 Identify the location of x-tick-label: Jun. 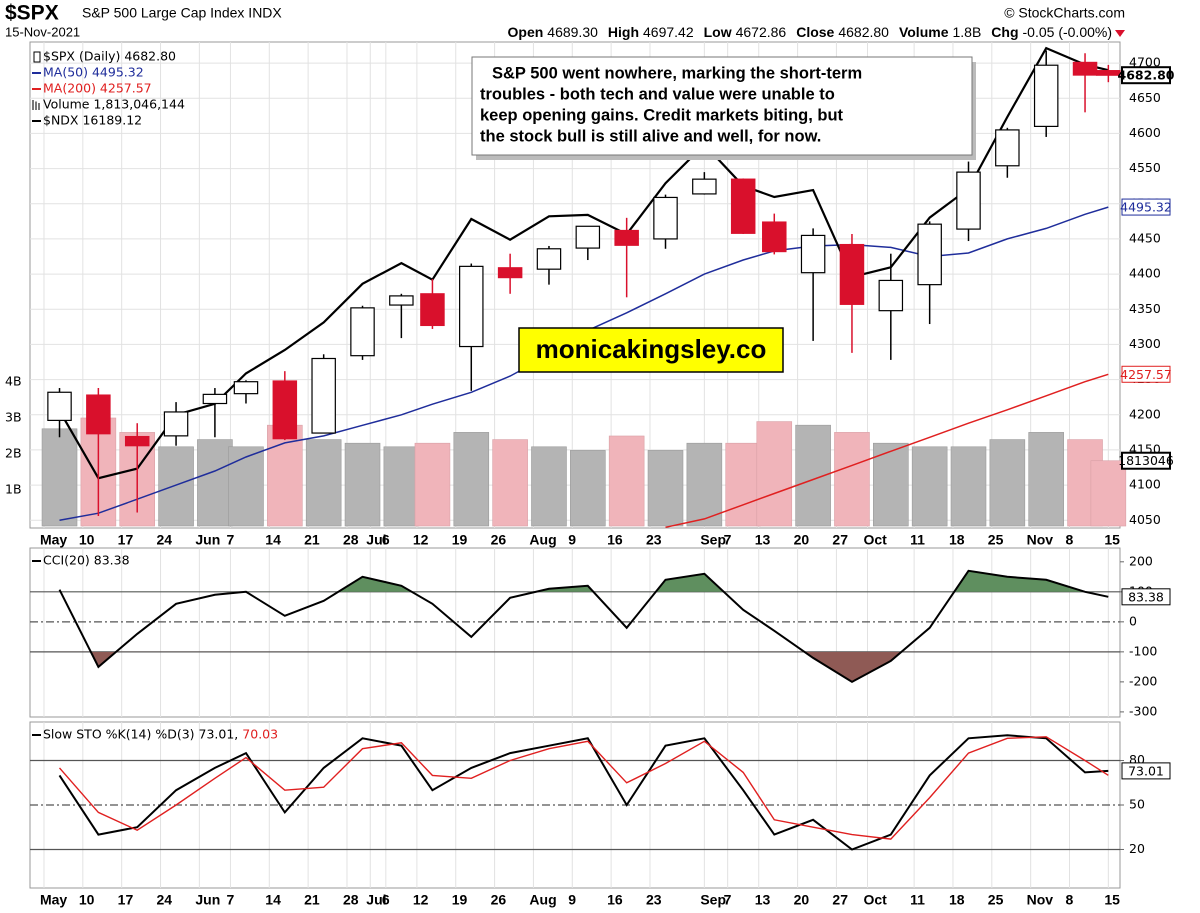
(207, 900).